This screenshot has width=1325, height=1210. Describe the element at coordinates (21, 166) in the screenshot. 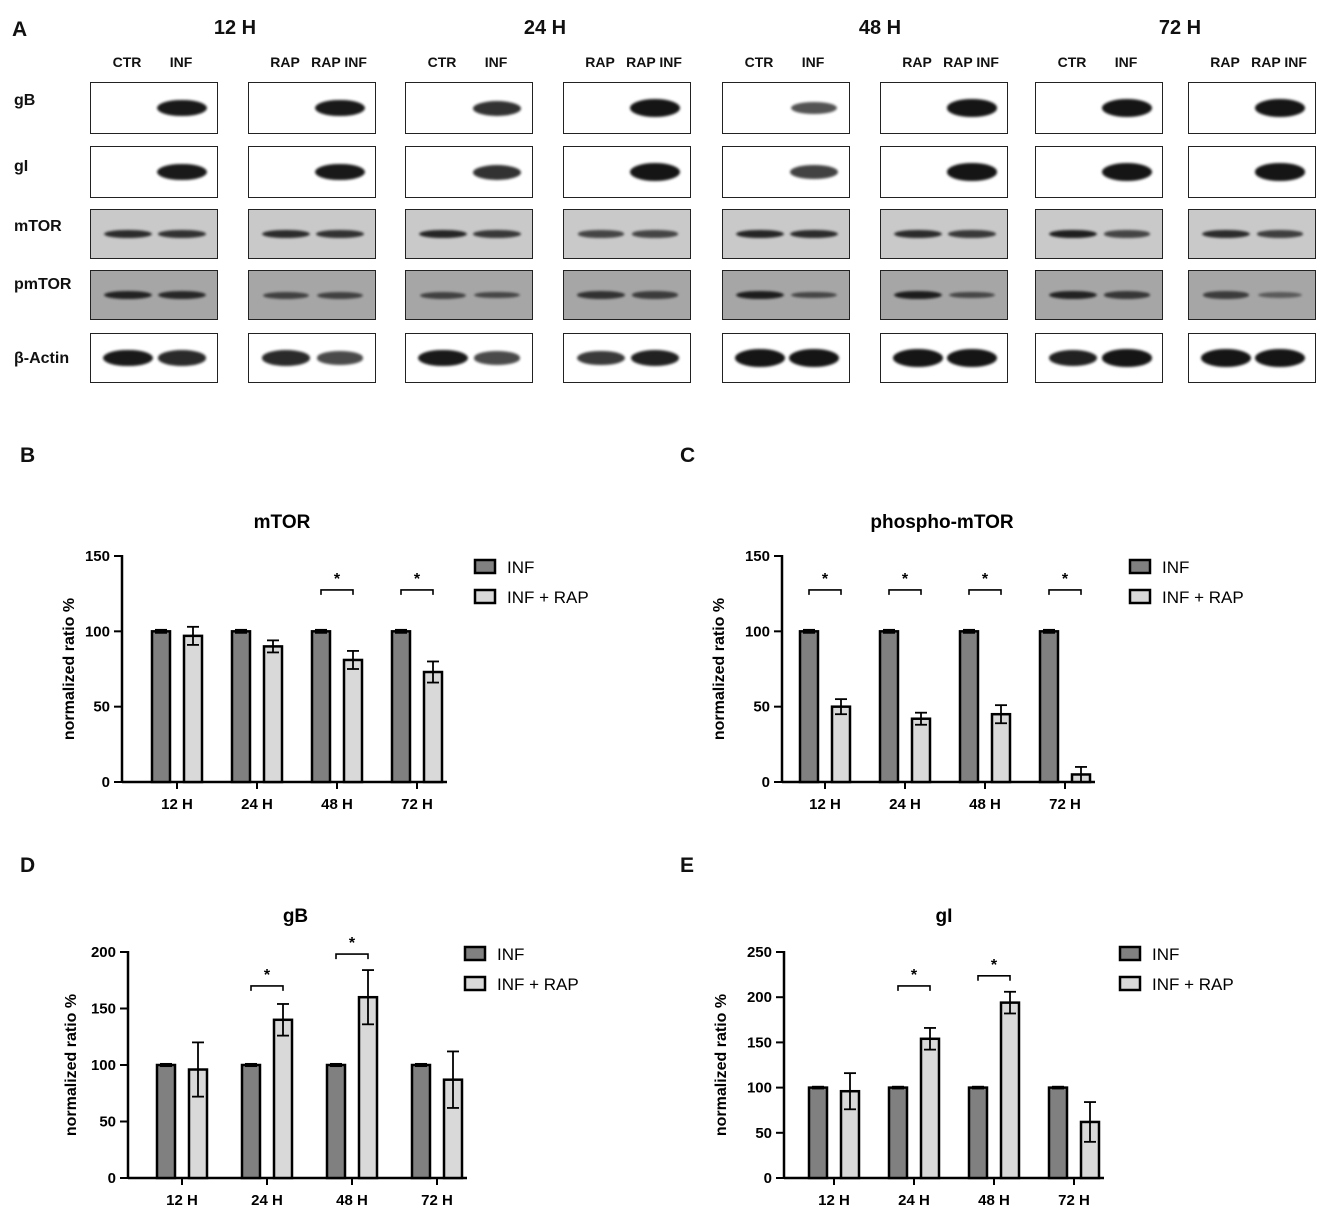

I see `blot-row-label: gI` at that location.